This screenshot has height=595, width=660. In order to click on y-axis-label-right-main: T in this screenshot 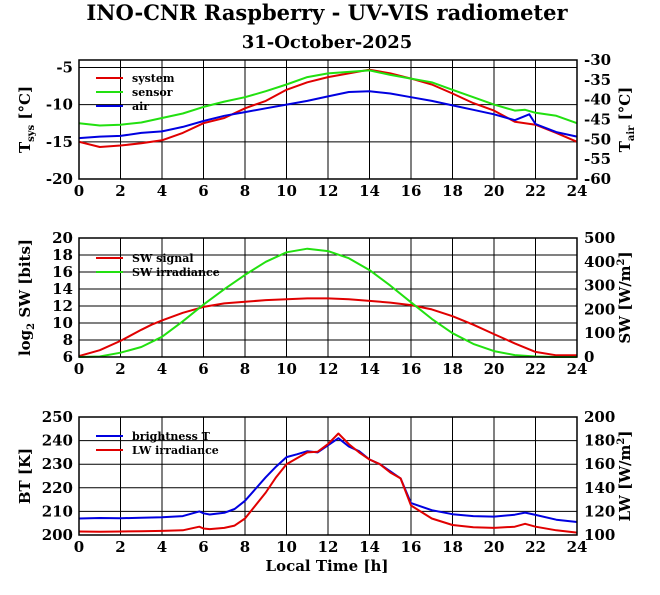, I will do `click(625, 146)`.